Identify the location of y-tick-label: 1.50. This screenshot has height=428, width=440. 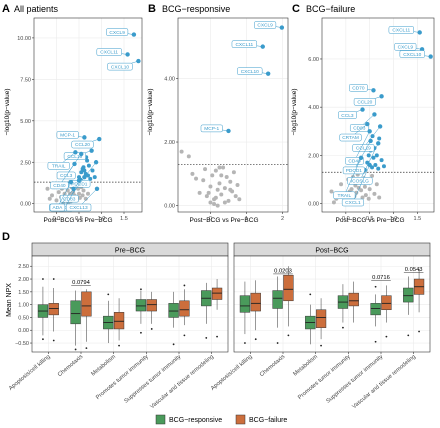
(23, 293).